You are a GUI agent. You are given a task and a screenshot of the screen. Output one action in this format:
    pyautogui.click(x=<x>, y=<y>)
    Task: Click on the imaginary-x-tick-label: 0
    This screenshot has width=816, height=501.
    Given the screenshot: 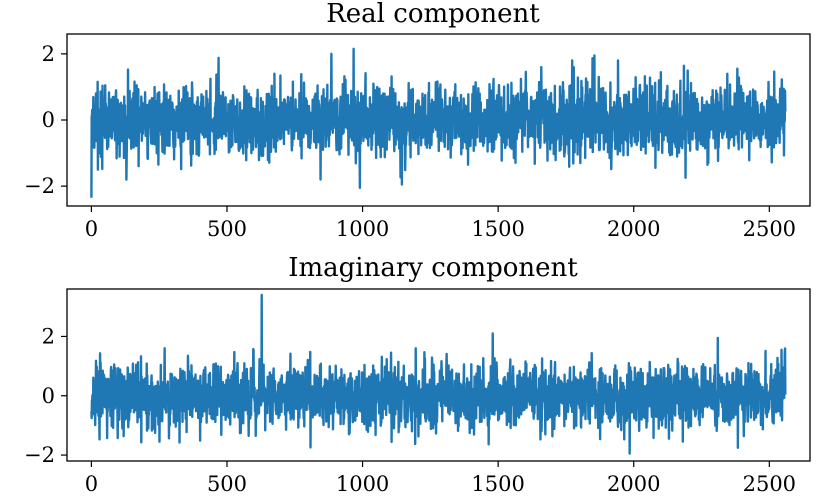 What is the action you would take?
    pyautogui.click(x=91, y=484)
    